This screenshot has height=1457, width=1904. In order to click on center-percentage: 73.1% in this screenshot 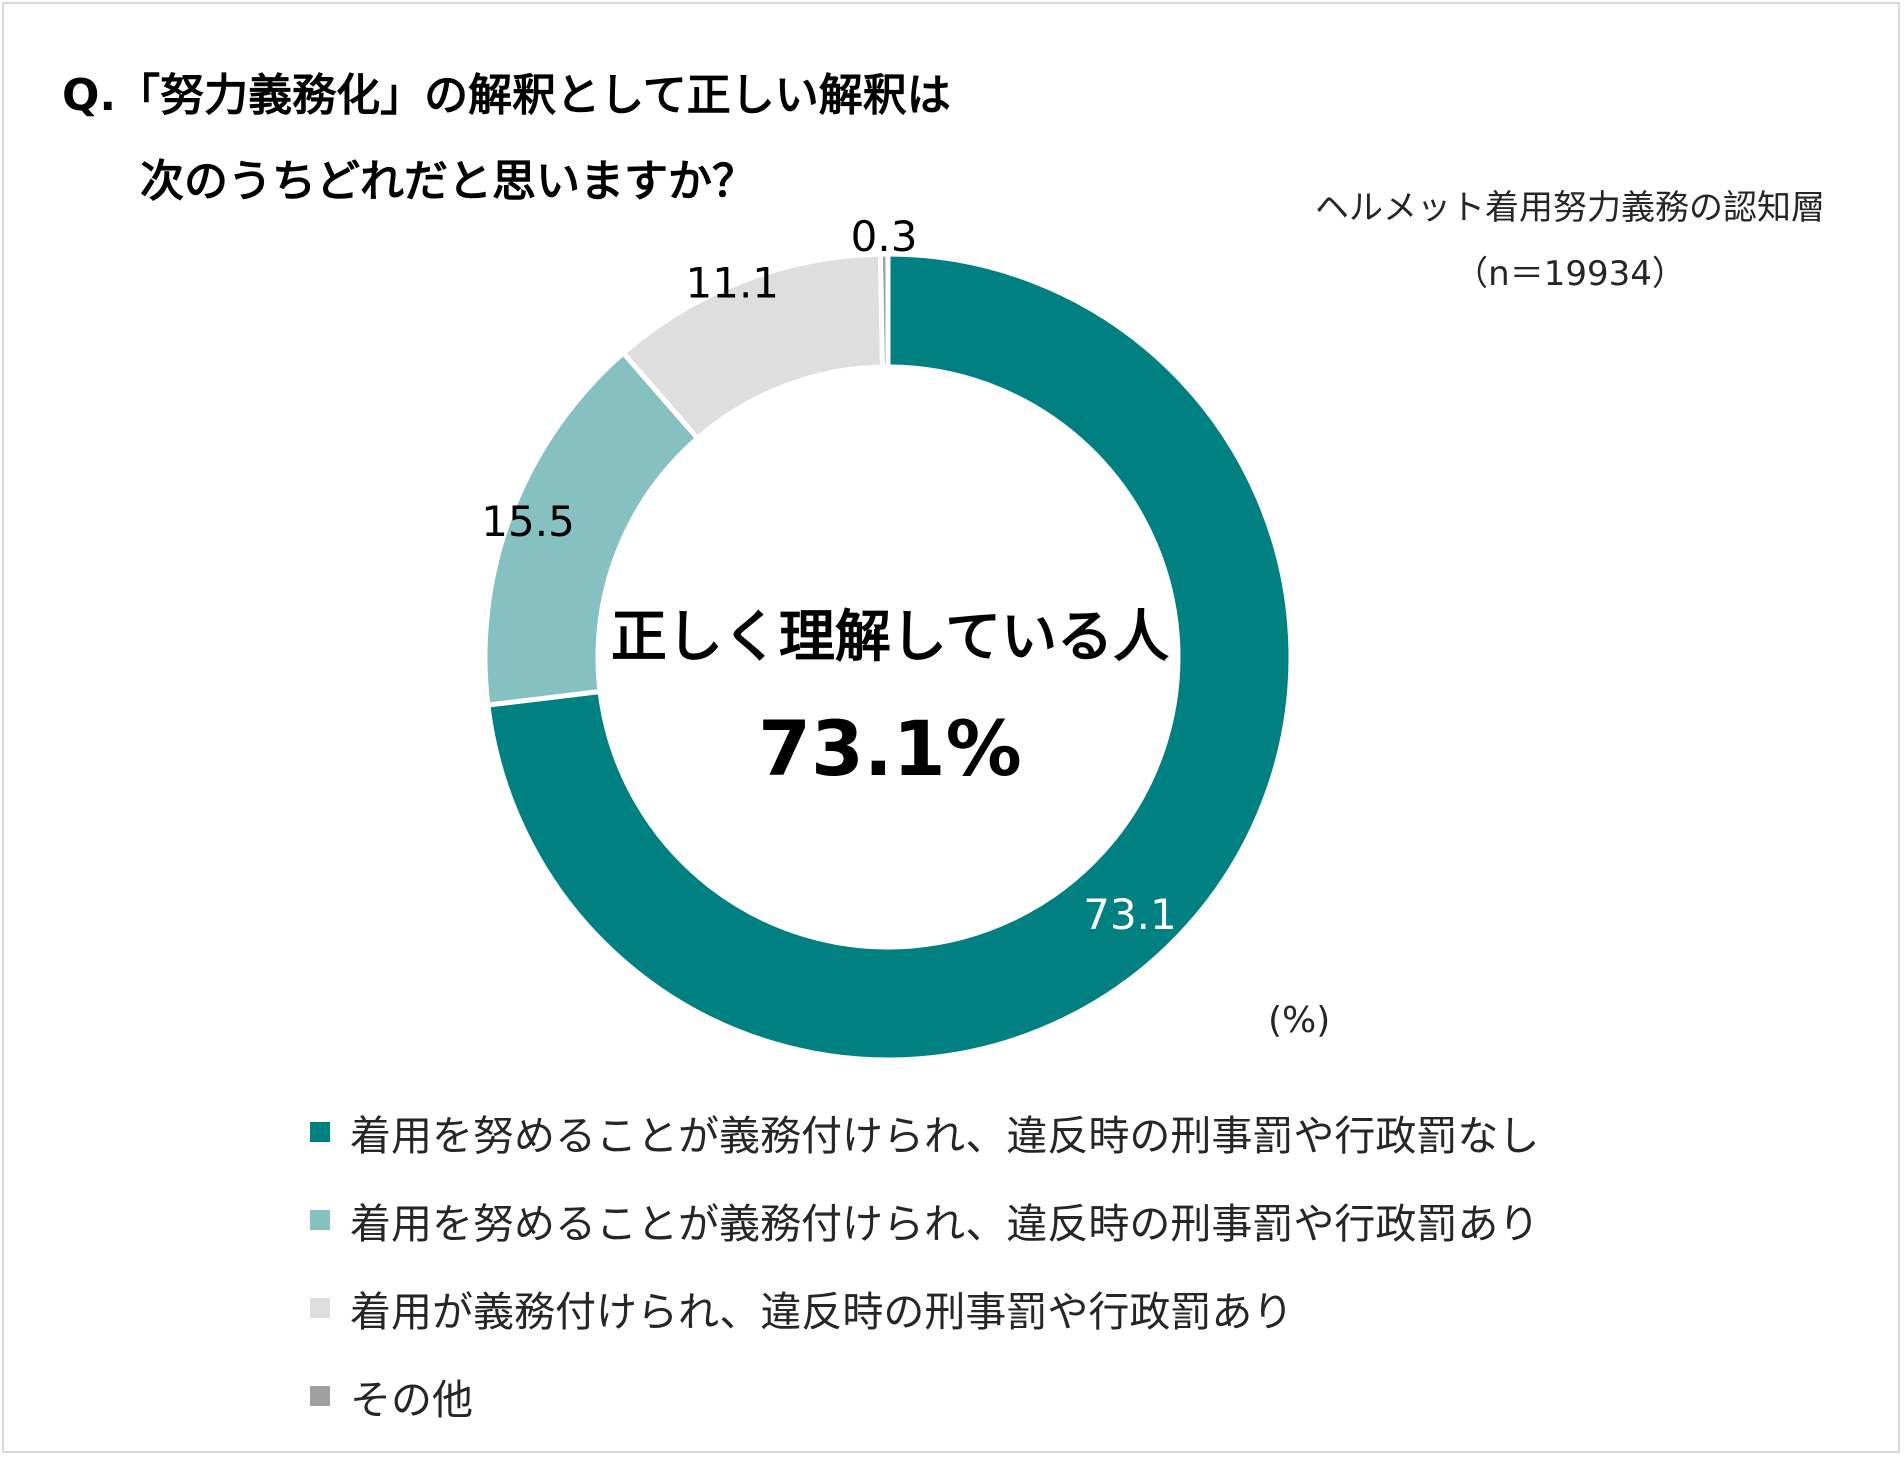, I will do `click(890, 748)`.